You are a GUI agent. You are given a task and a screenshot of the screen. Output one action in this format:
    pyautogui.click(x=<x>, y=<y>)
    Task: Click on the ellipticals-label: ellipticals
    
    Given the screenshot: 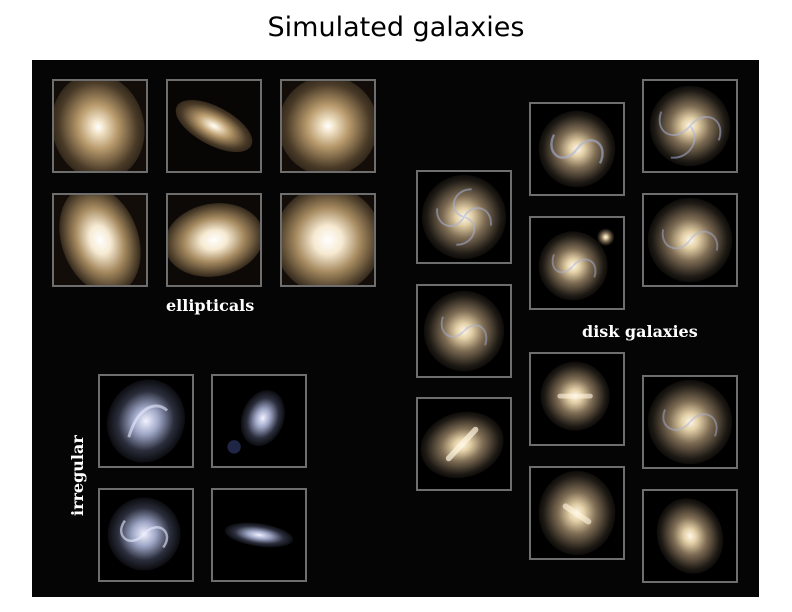 What is the action you would take?
    pyautogui.click(x=210, y=305)
    